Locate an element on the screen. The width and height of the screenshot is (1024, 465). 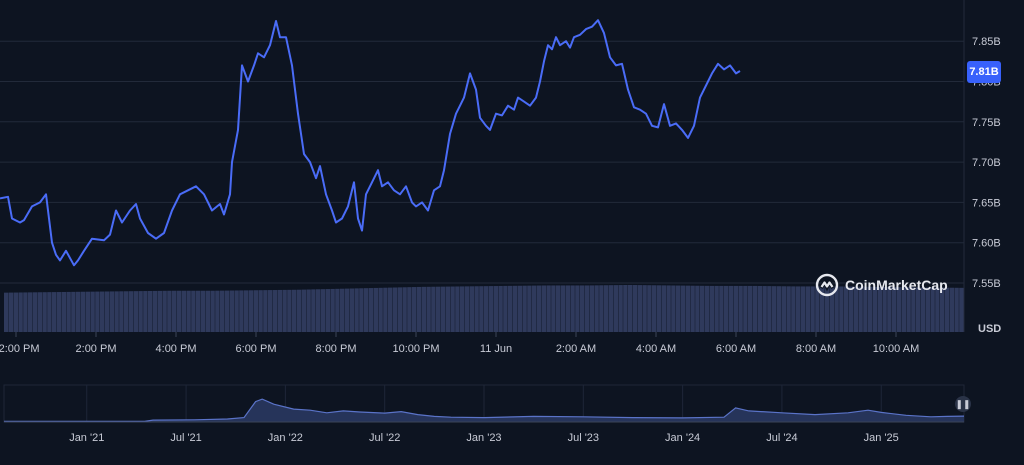
x-tick-label: 10:00 AM is located at coordinates (896, 349).